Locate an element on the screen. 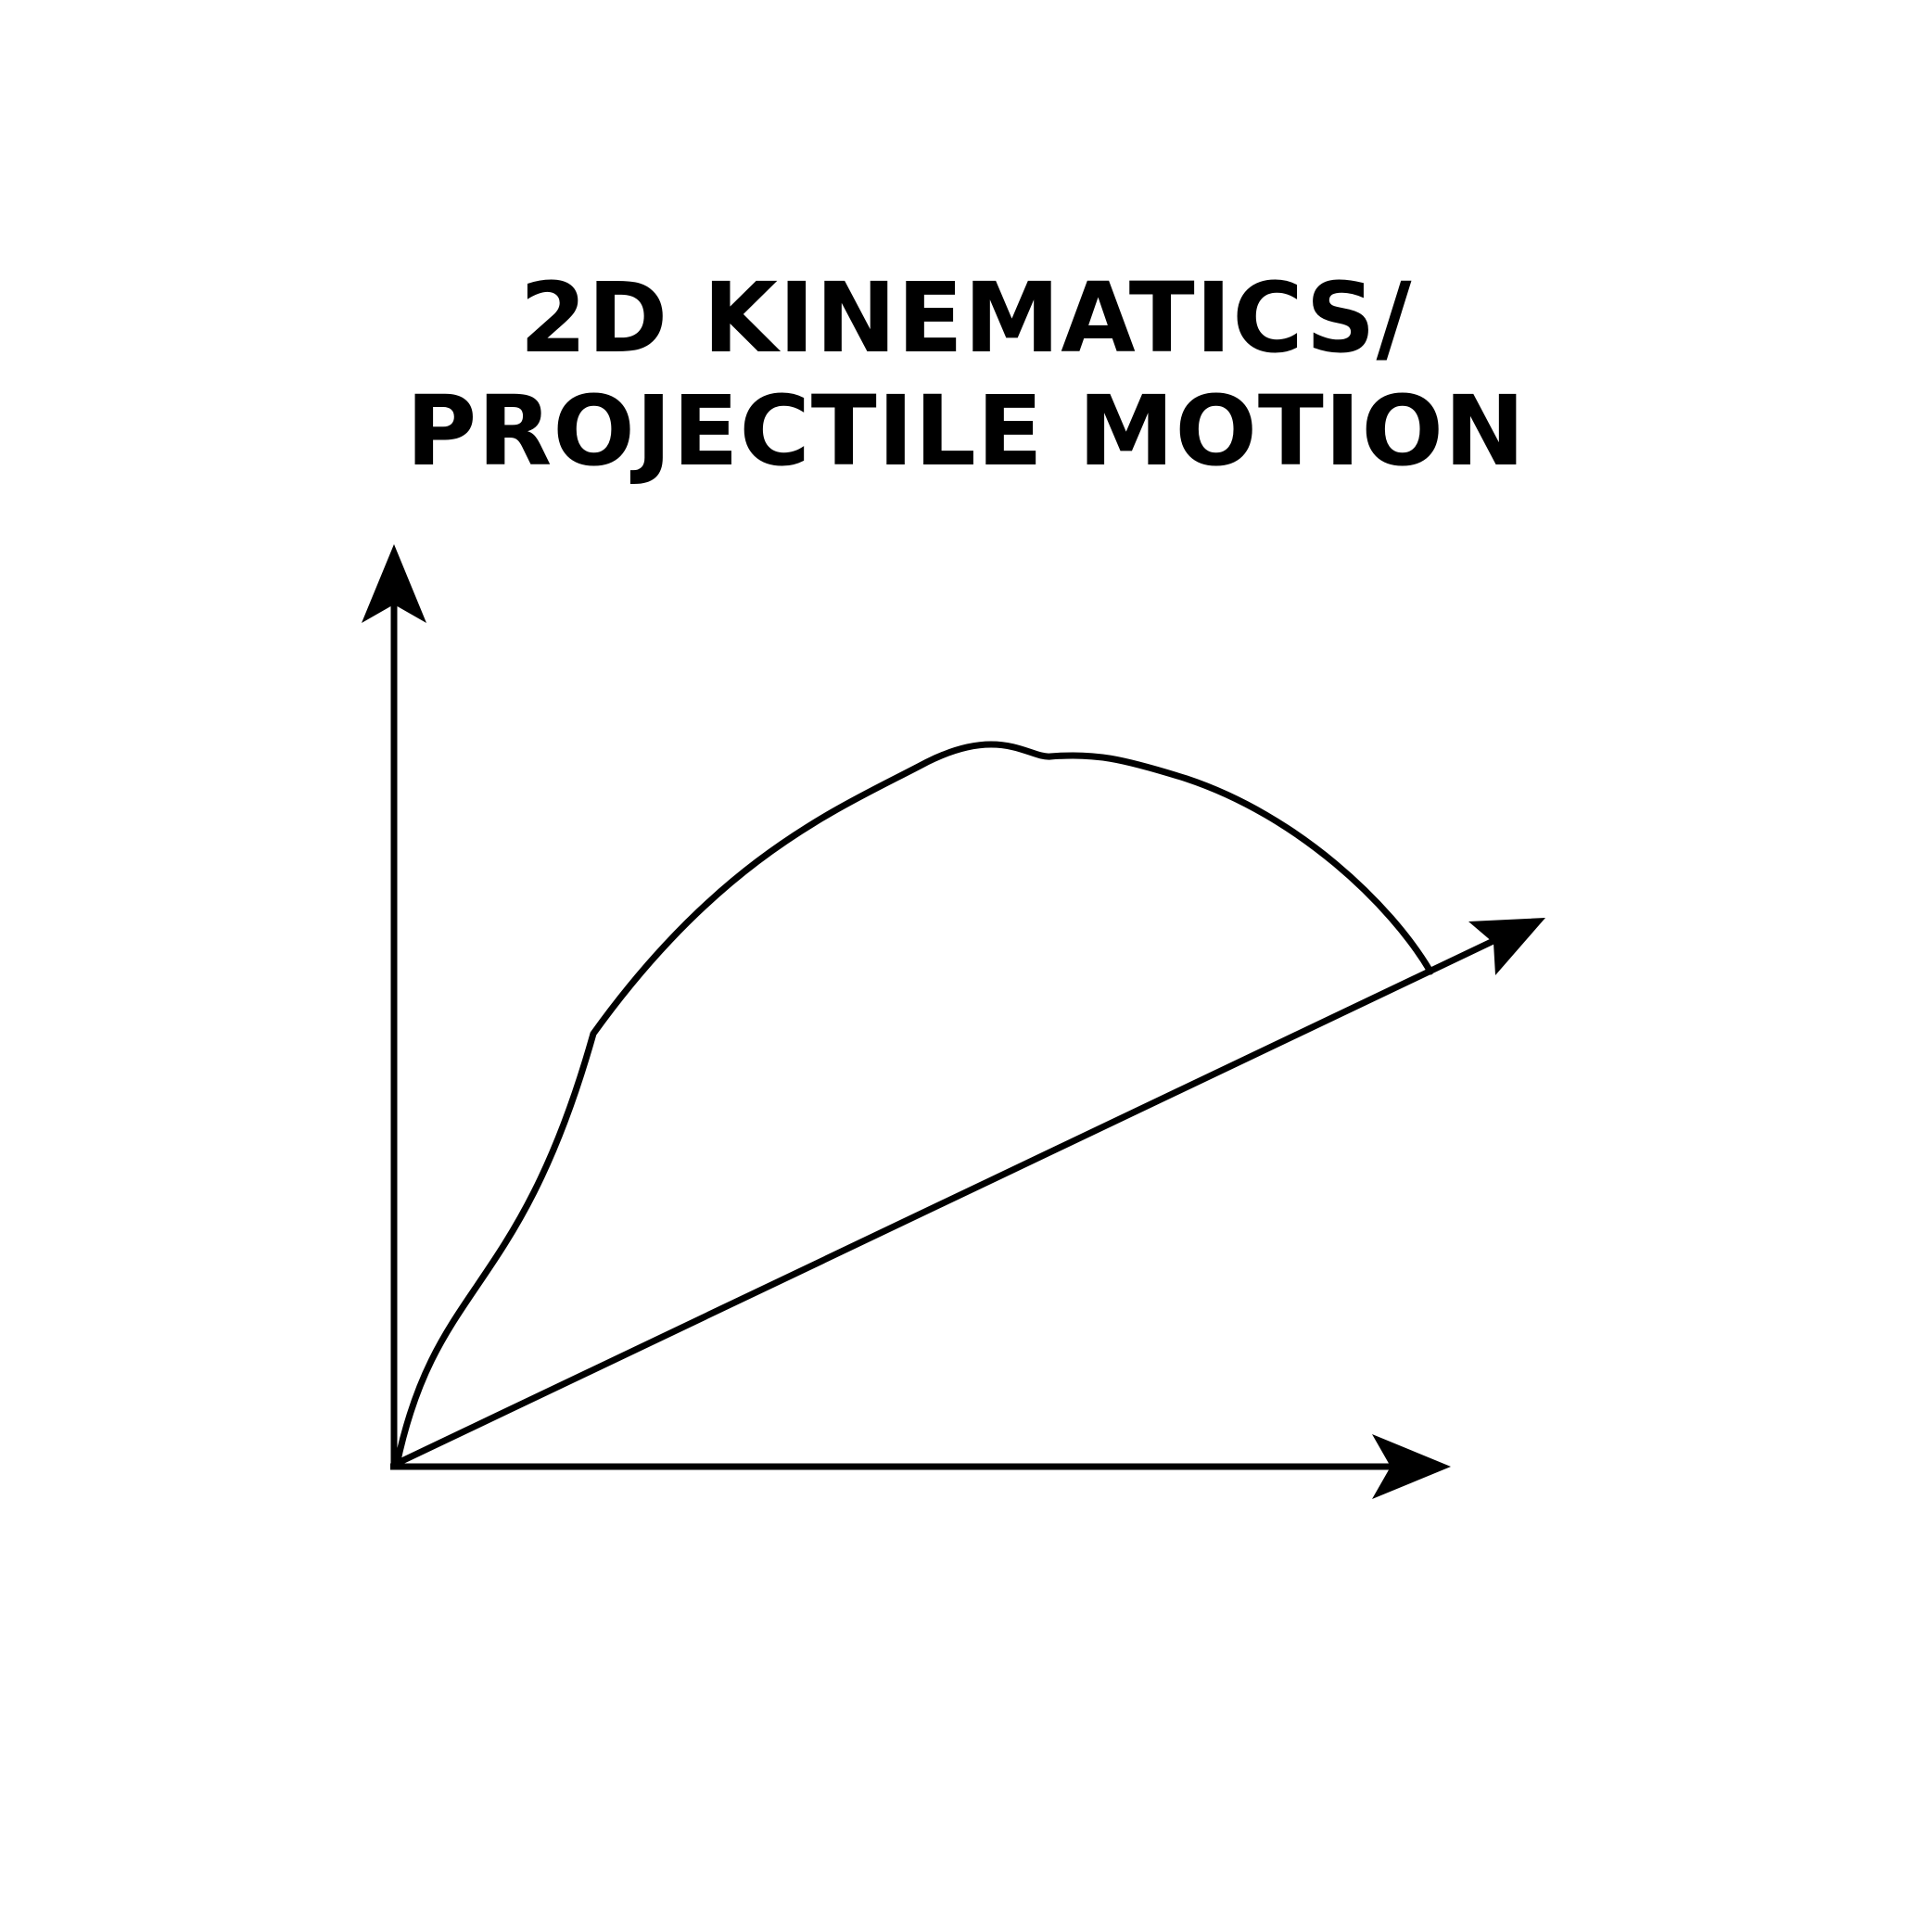  y-axis-arrowhead is located at coordinates (394, 583).